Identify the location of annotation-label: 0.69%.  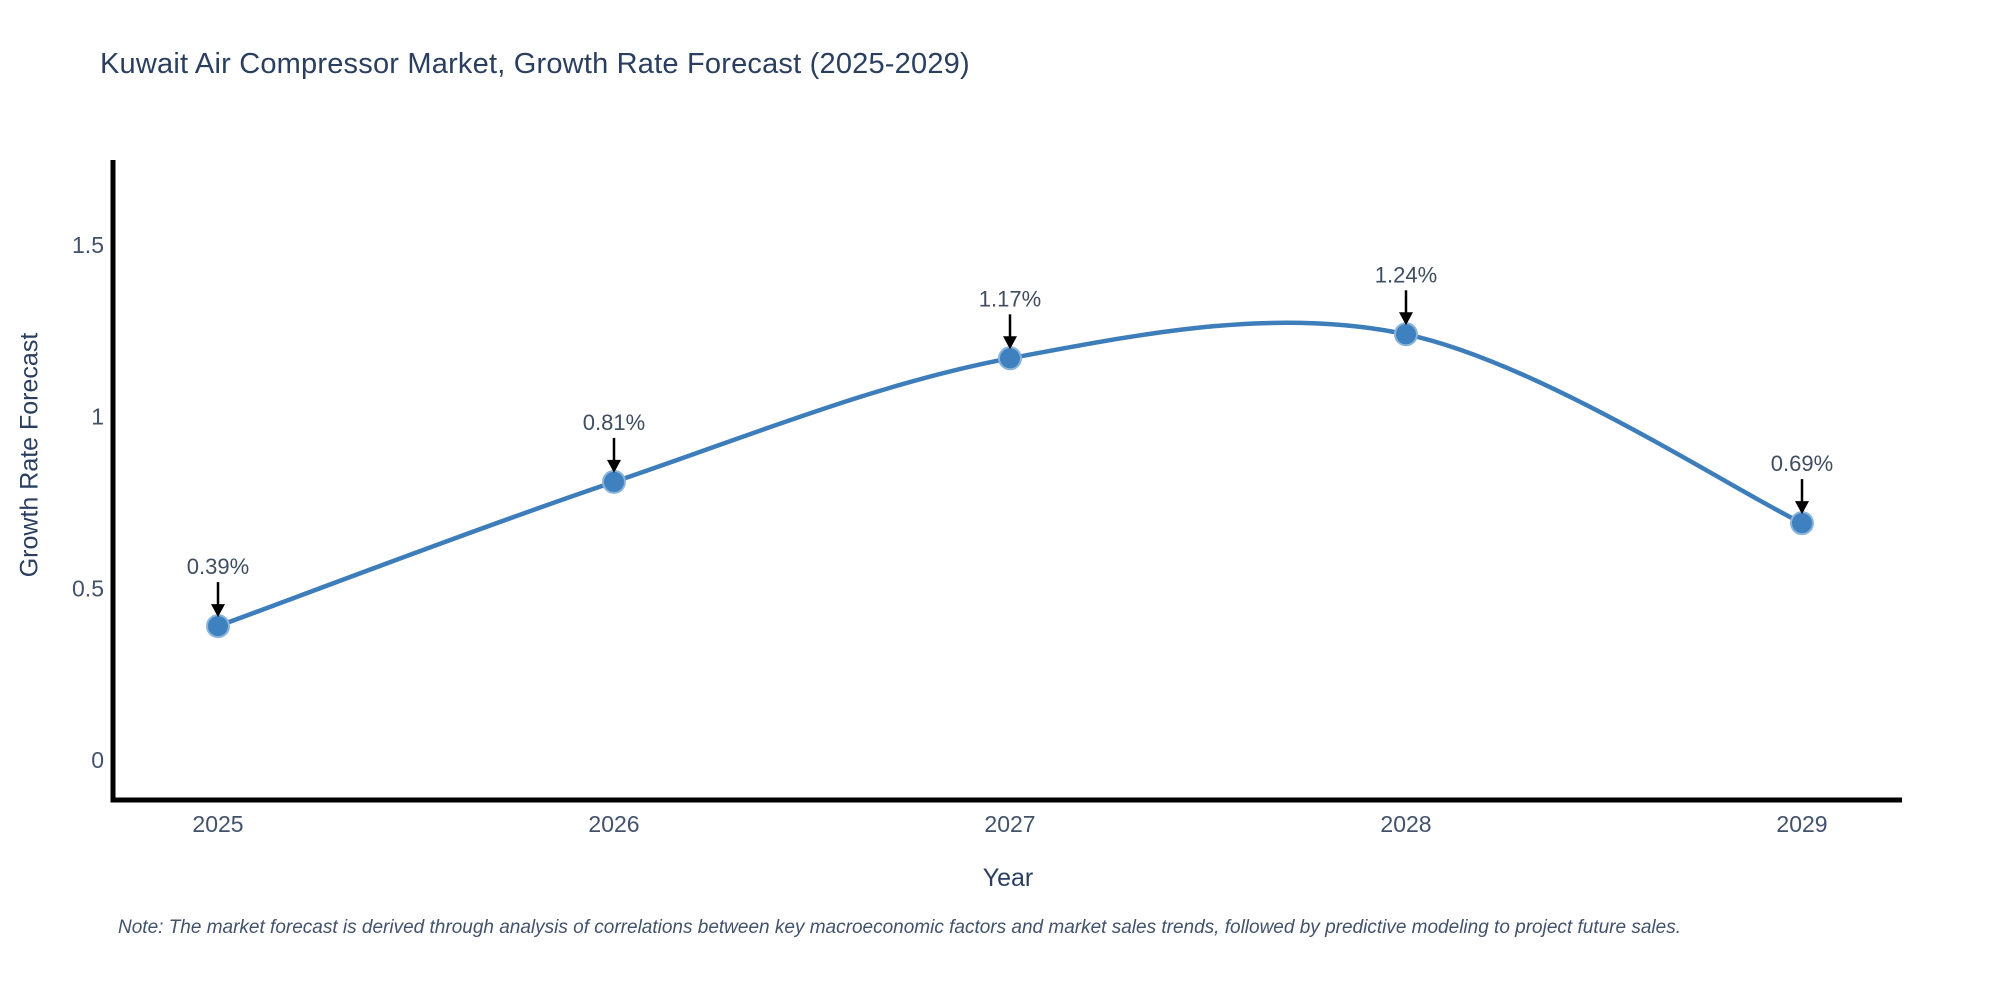
(1802, 463).